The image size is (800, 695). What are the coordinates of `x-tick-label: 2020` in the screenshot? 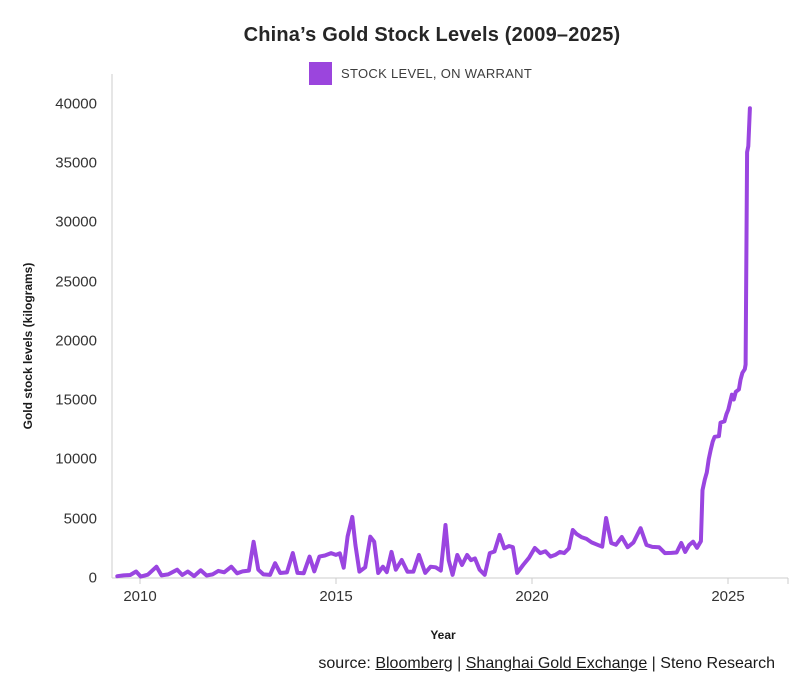 It's located at (532, 596).